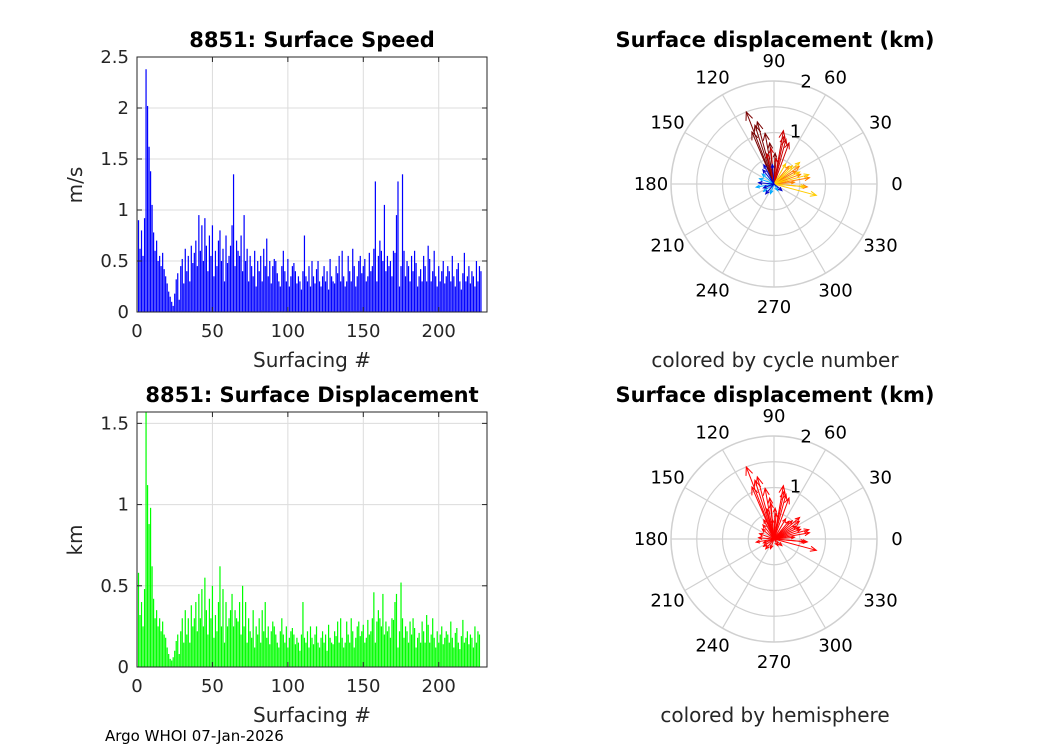 The image size is (1050, 750). What do you see at coordinates (712, 646) in the screenshot?
I see `polar-angle-label: 240` at bounding box center [712, 646].